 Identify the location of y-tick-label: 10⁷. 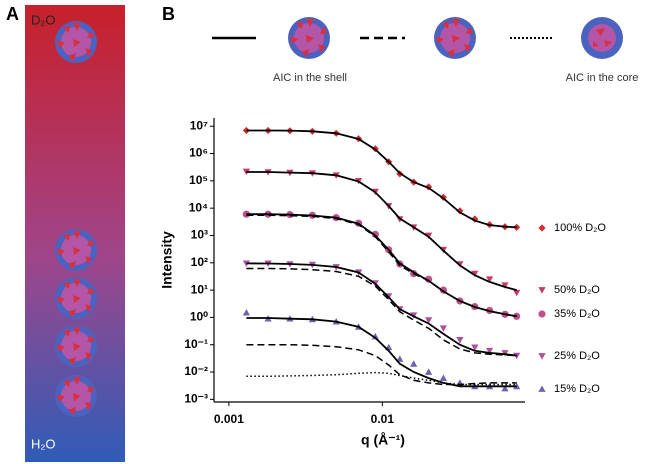
(199, 125).